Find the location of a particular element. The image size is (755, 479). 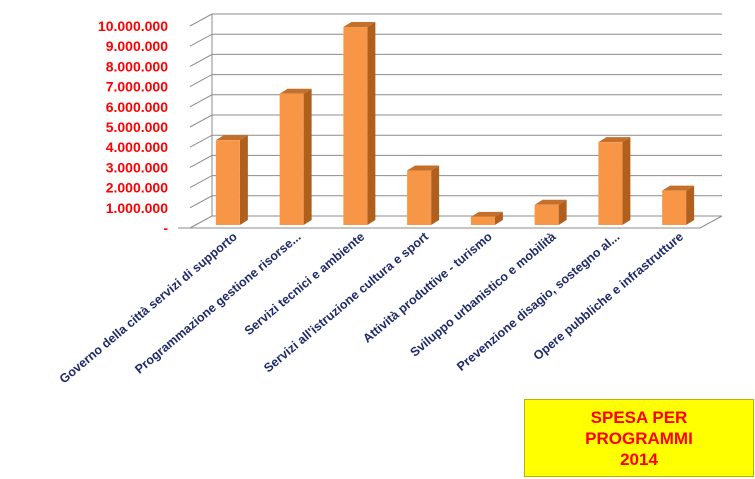

chart-title-box: SPESA PER PROGRAMMI 2014 is located at coordinates (639, 438).